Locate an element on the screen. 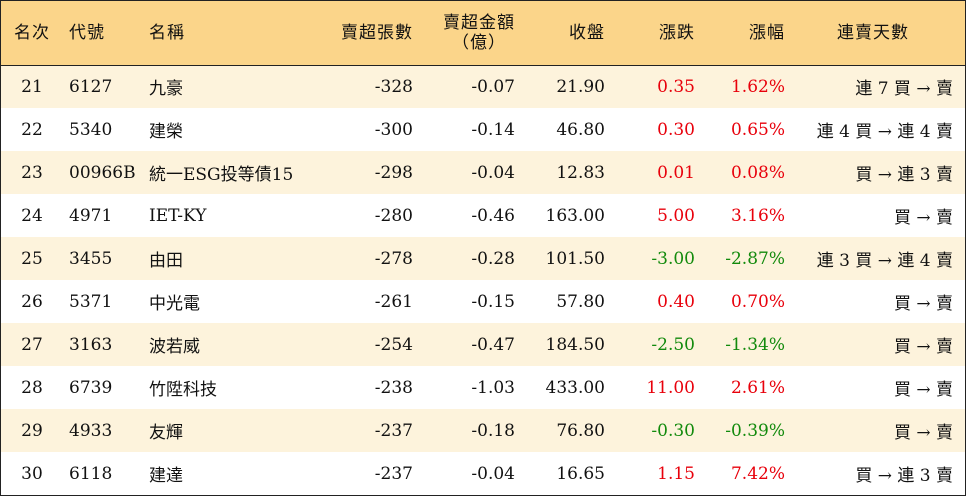  header-row: 名次 代號 名稱 賣超張數 賣超金額 （億） 收盤 漲跌 漲幅 連賣天數 is located at coordinates (483, 33).